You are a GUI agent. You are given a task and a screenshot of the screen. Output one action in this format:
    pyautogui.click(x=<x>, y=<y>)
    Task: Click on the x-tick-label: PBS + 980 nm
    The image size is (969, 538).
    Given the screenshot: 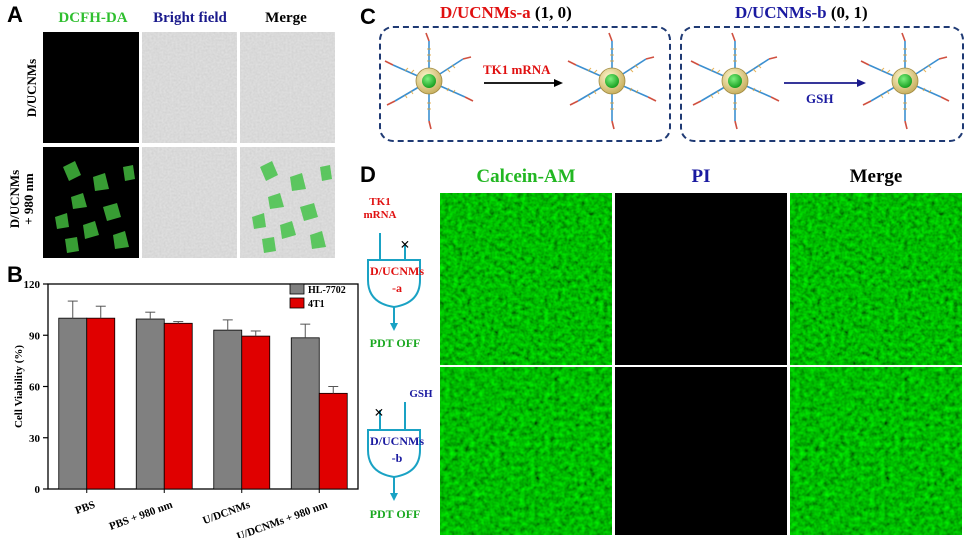 What is the action you would take?
    pyautogui.click(x=141, y=516)
    